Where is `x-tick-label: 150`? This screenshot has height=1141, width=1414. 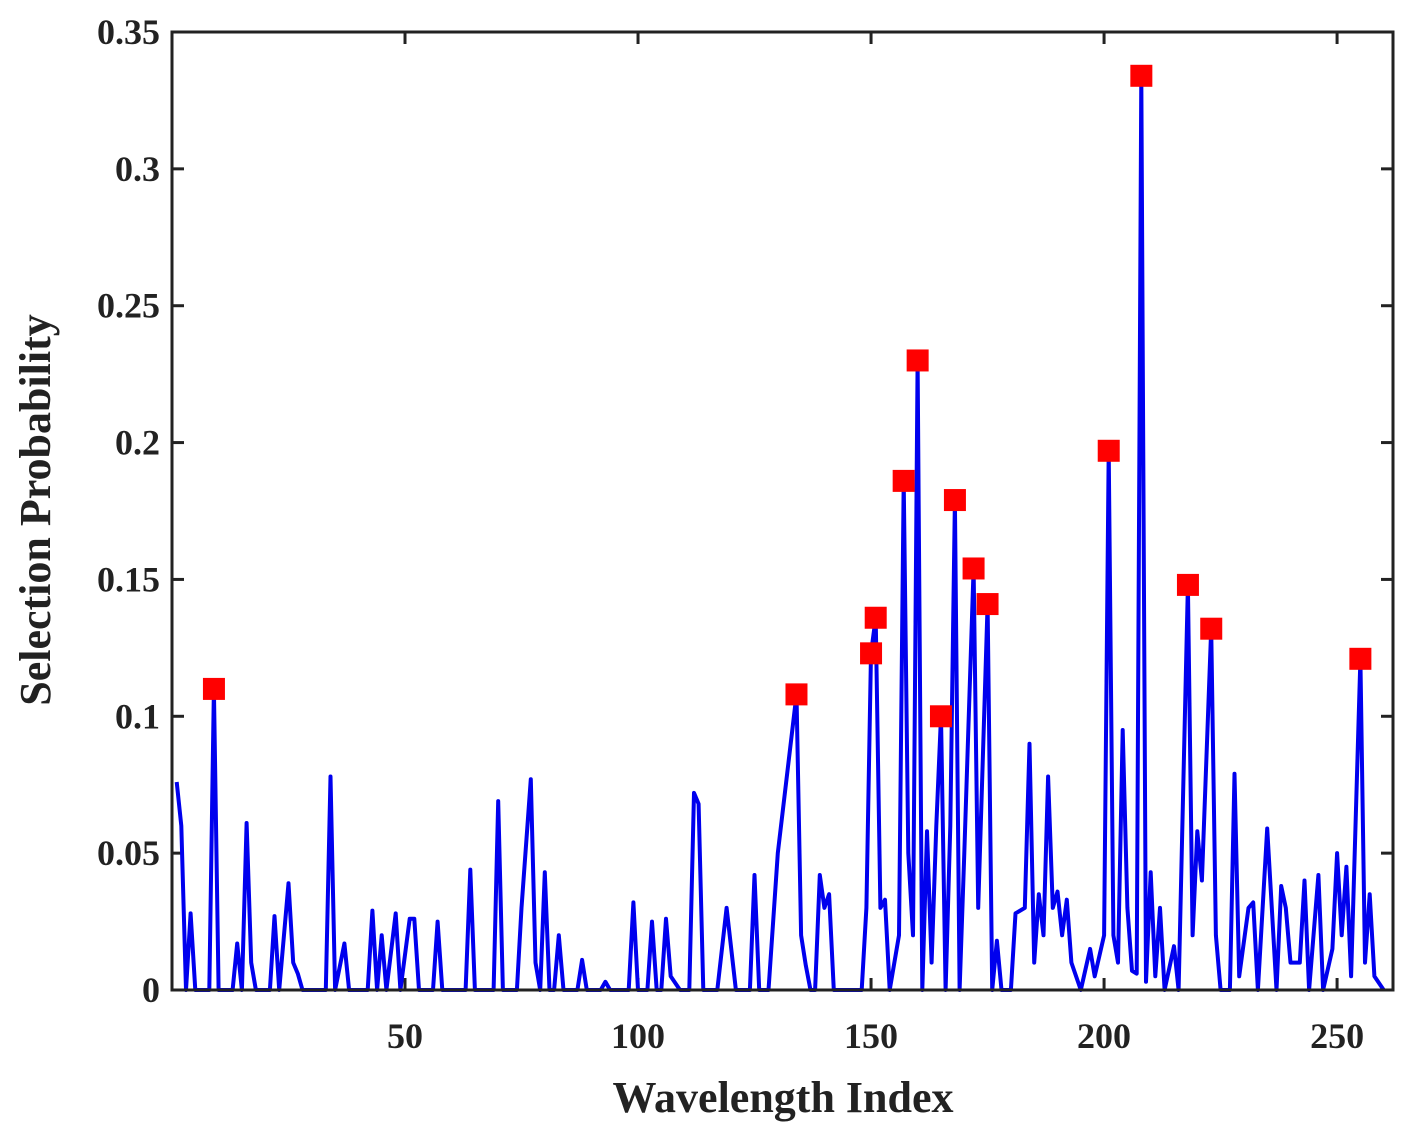
x-tick-label: 150 is located at coordinates (871, 1036).